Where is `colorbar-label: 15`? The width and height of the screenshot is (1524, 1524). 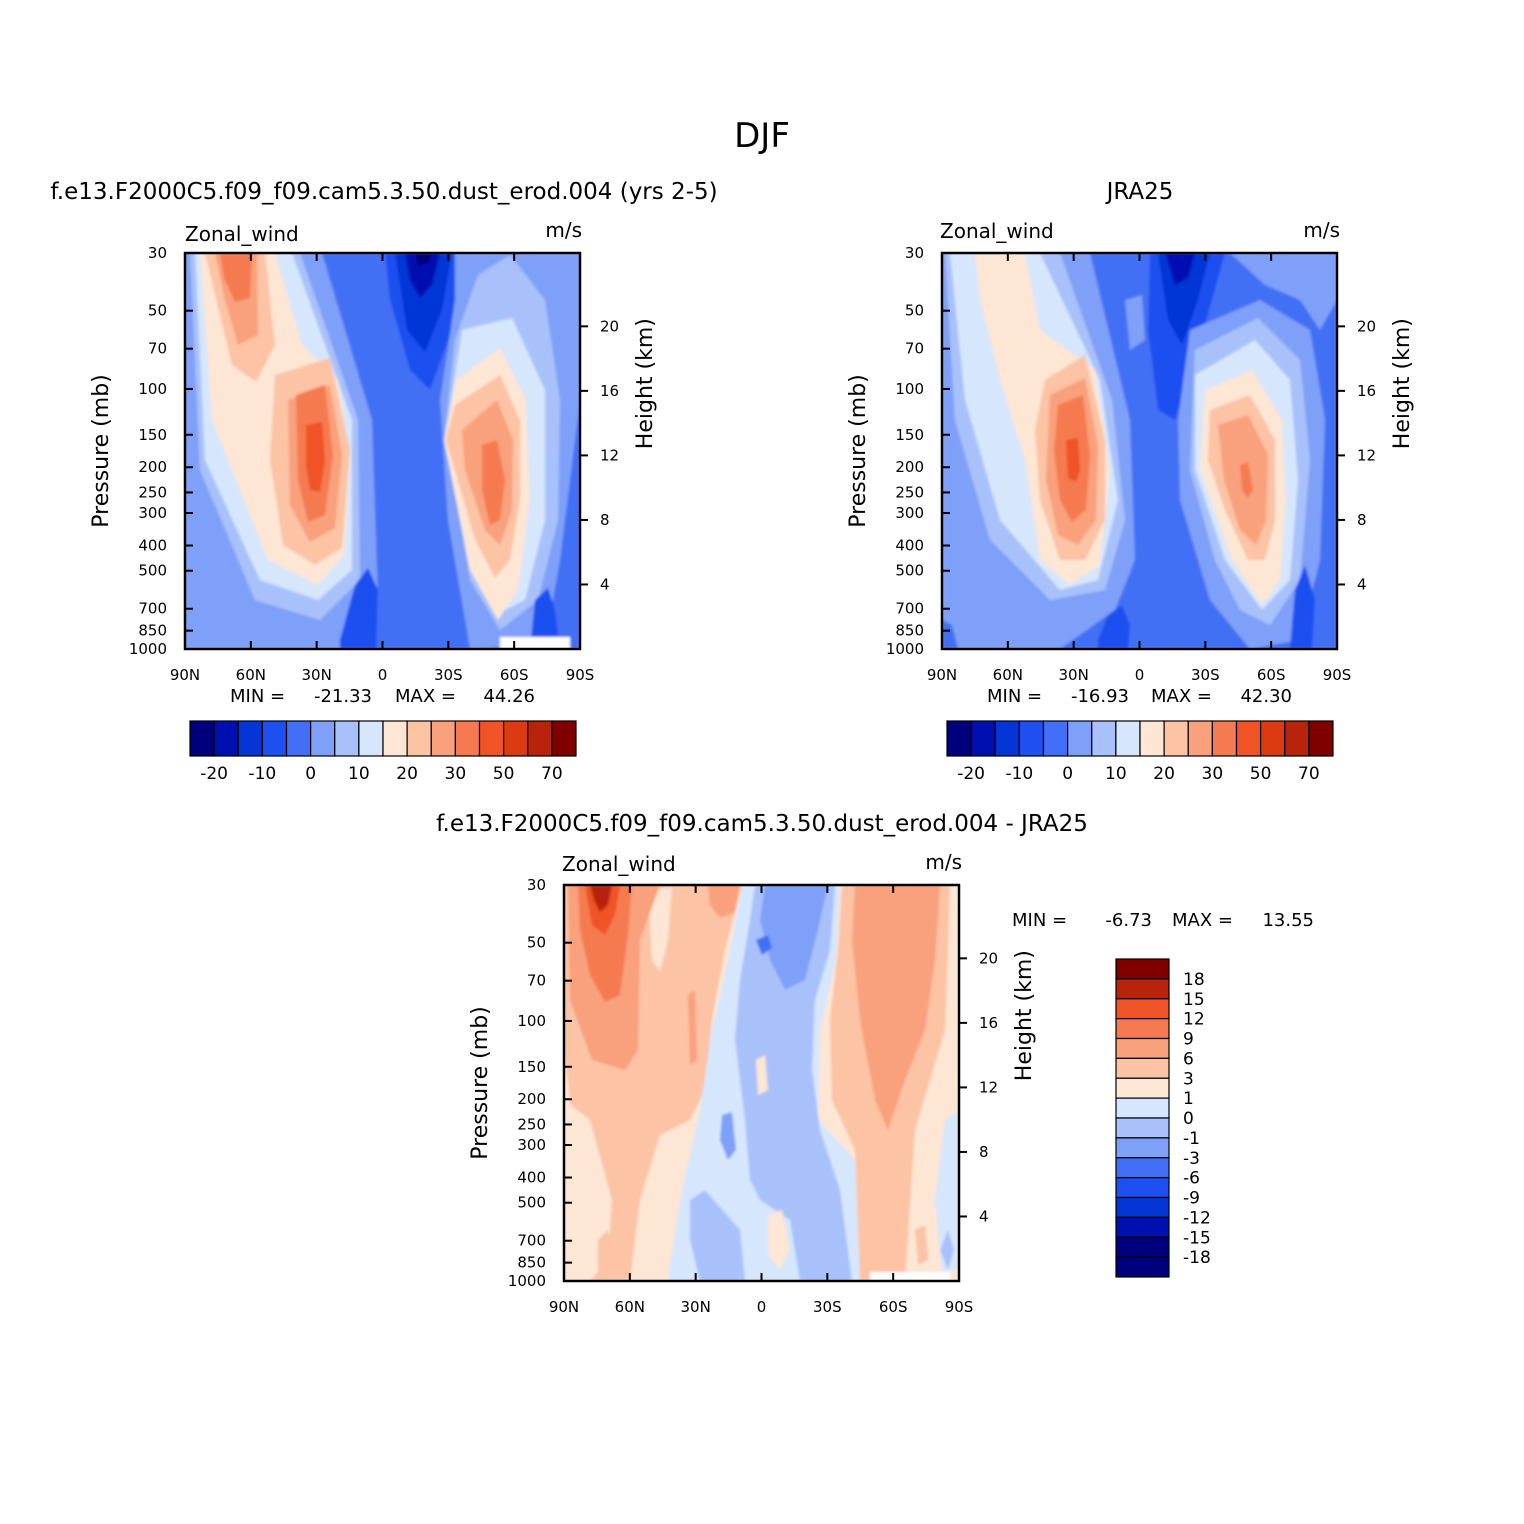
colorbar-label: 15 is located at coordinates (1194, 1000).